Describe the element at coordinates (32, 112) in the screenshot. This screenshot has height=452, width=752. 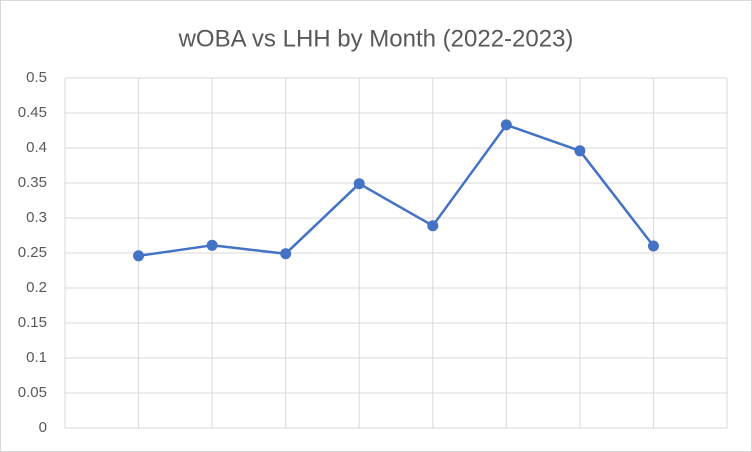
I see `y-tick-label: 0.45` at that location.